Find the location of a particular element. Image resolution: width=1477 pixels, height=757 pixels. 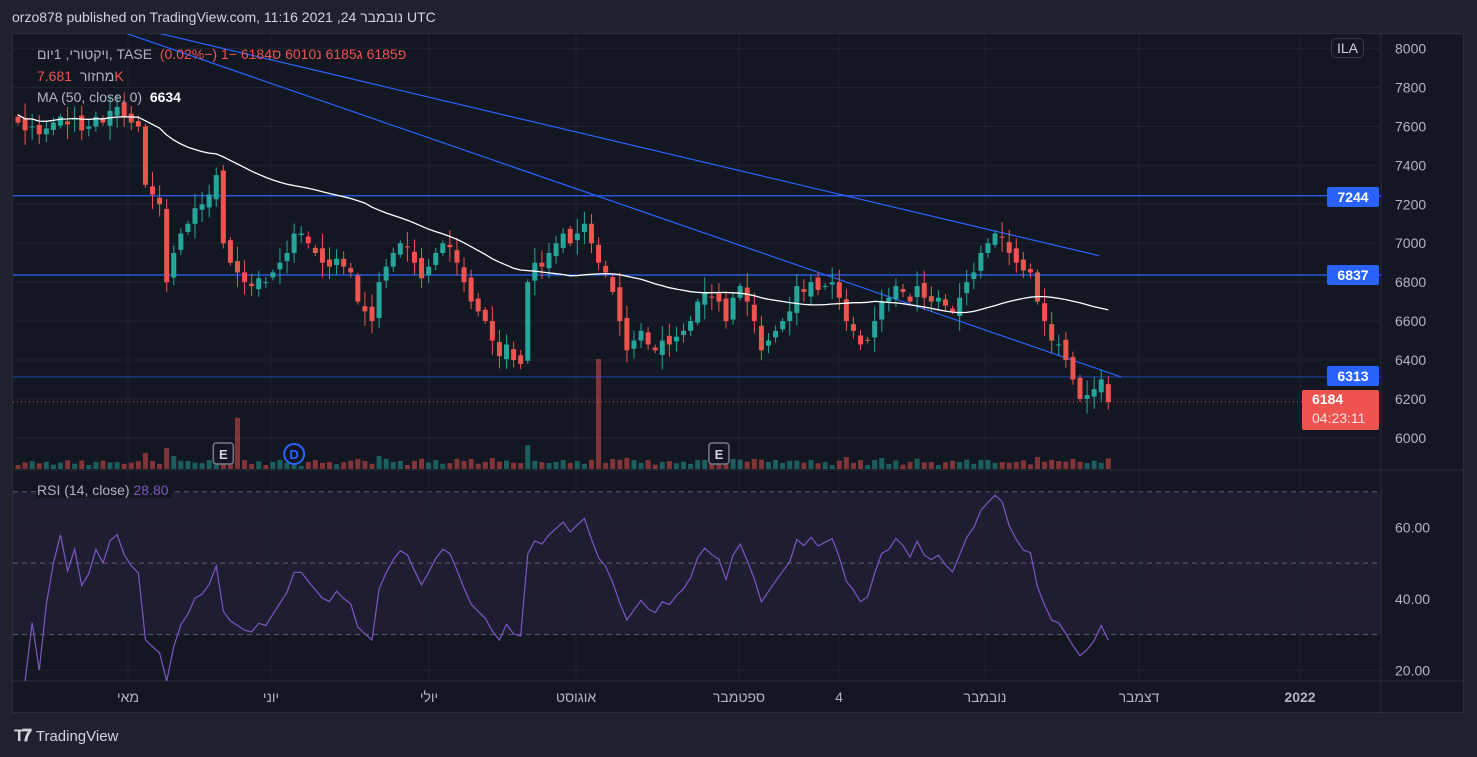

price-tick-label: 6400 is located at coordinates (1410, 360).